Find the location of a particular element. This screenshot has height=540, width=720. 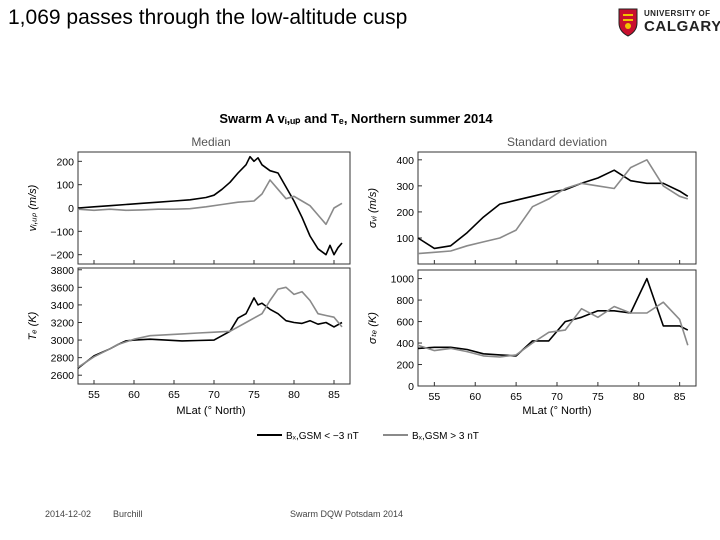

x-tick-label-std-te: 65 is located at coordinates (516, 397).